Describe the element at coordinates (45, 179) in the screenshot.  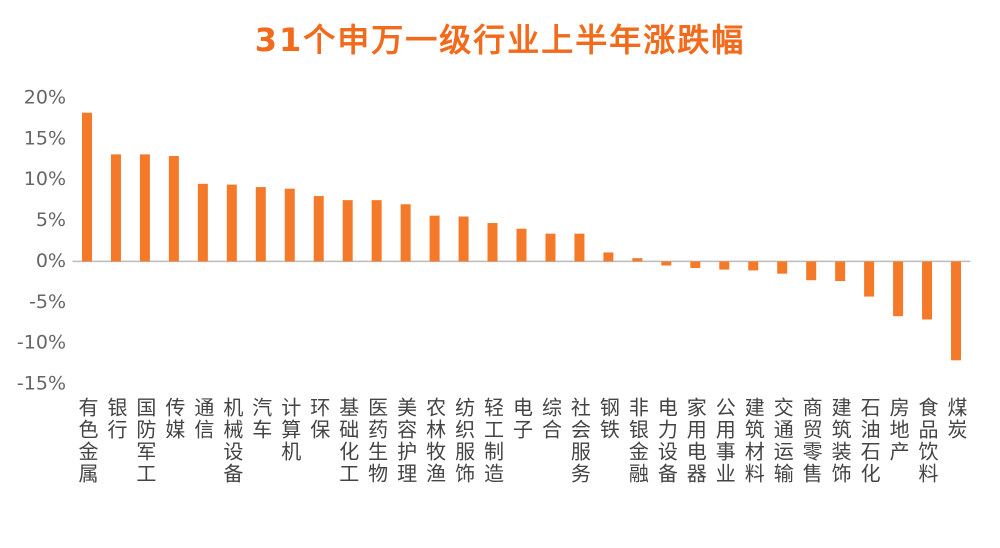
I see `y-tick-label: 10%` at that location.